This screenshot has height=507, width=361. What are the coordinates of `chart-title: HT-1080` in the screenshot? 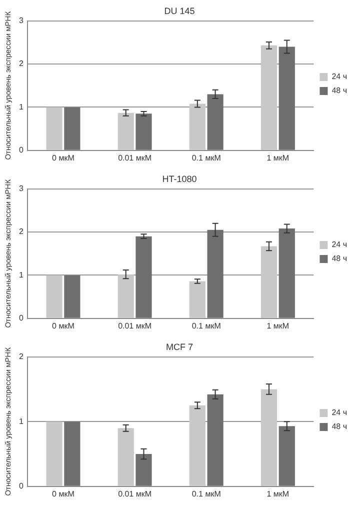 It's located at (179, 179).